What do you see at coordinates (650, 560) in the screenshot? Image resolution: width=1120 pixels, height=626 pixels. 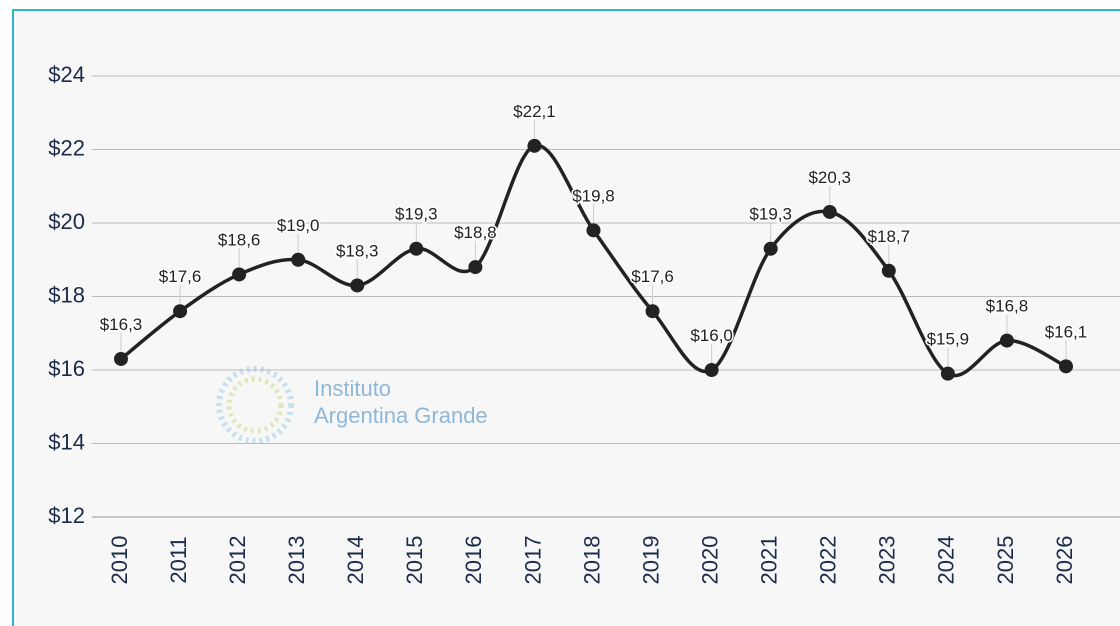 I see `x-tick-label: 2019` at bounding box center [650, 560].